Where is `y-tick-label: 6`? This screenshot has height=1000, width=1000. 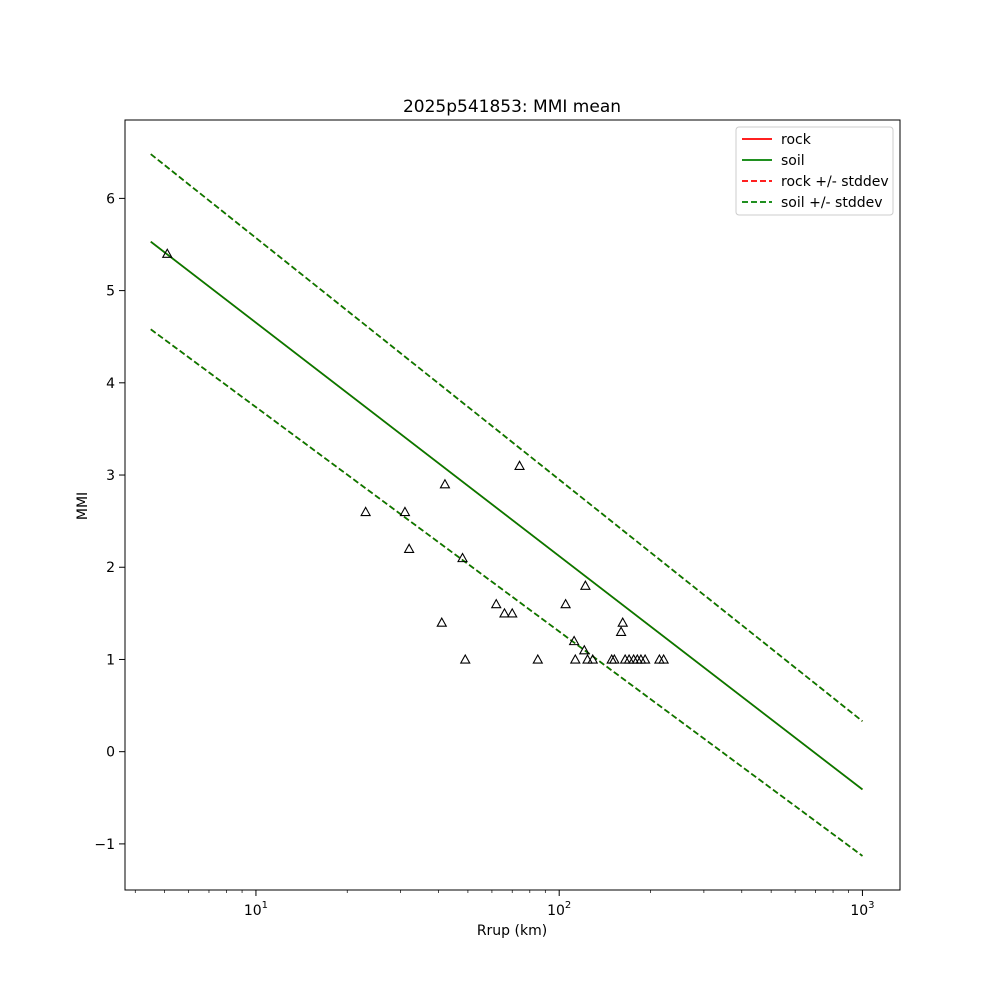 y-tick-label: 6 is located at coordinates (110, 199).